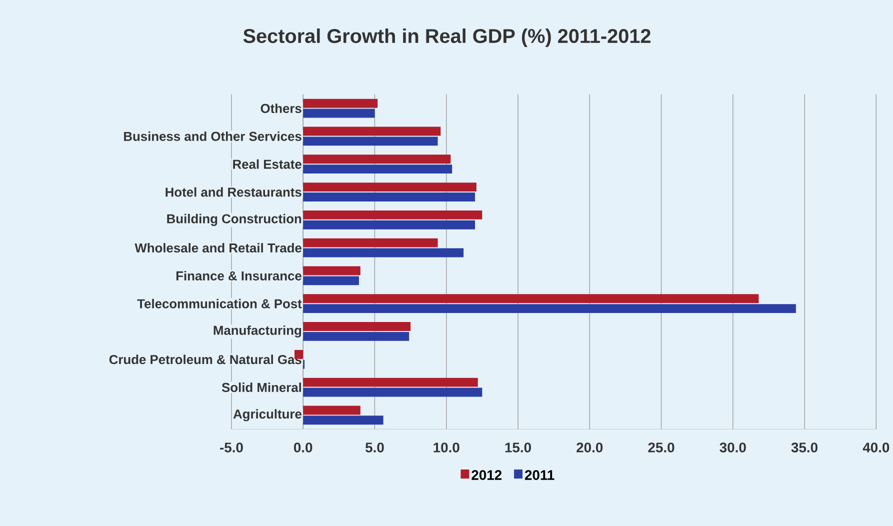  I want to click on y-tick-label: Manufacturing, so click(258, 331).